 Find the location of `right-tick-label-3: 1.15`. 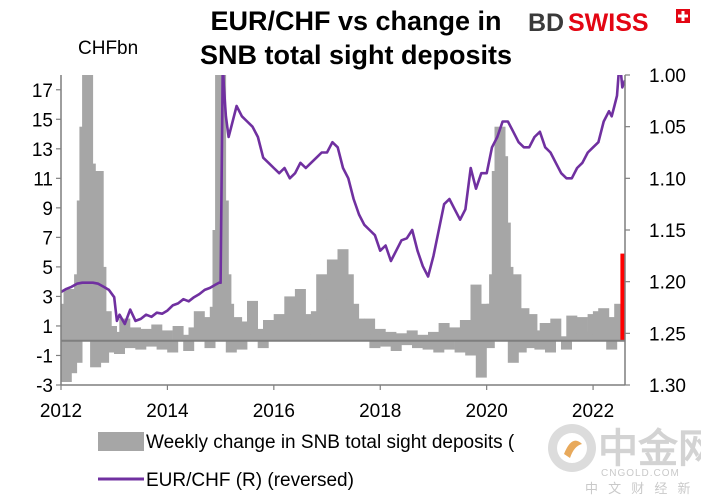

right-tick-label-3: 1.15 is located at coordinates (667, 231).